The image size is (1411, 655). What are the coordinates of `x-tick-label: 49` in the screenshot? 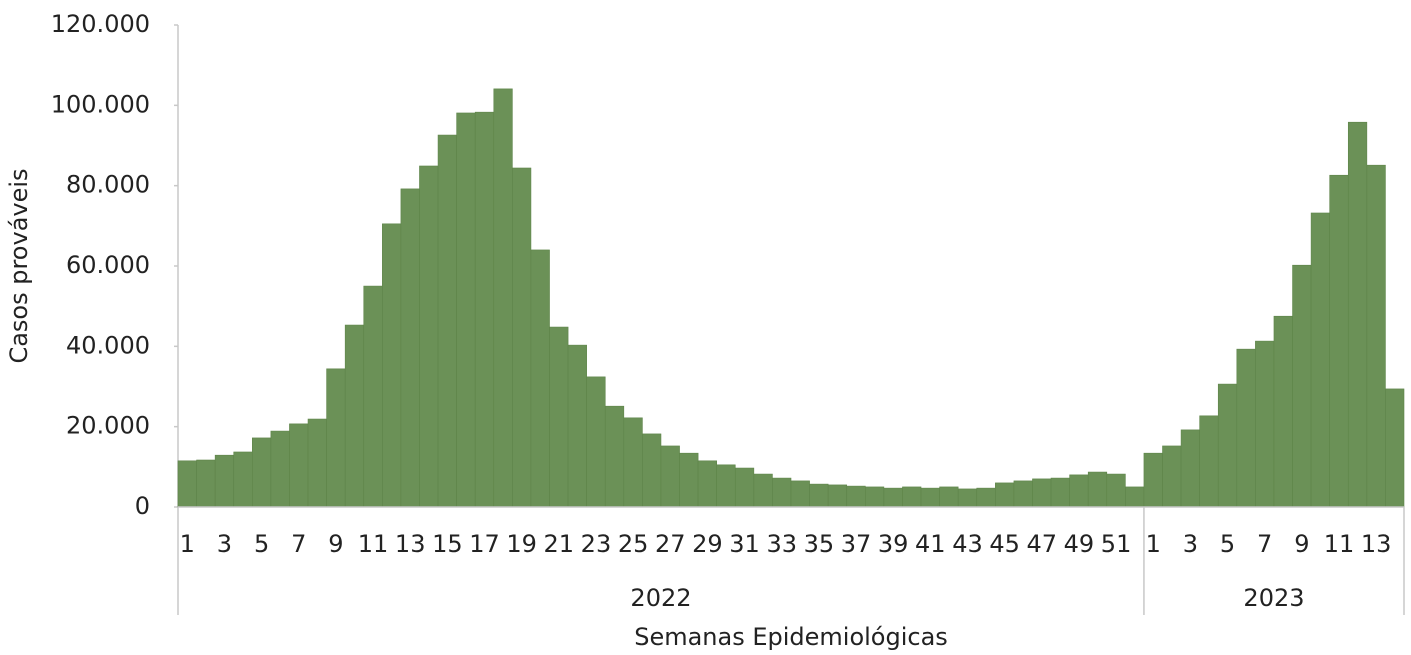 It's located at (1079, 544).